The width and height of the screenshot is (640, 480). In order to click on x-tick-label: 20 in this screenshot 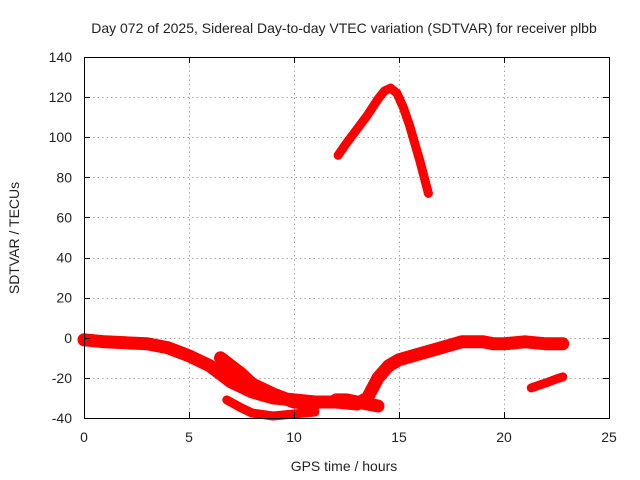, I will do `click(504, 437)`.